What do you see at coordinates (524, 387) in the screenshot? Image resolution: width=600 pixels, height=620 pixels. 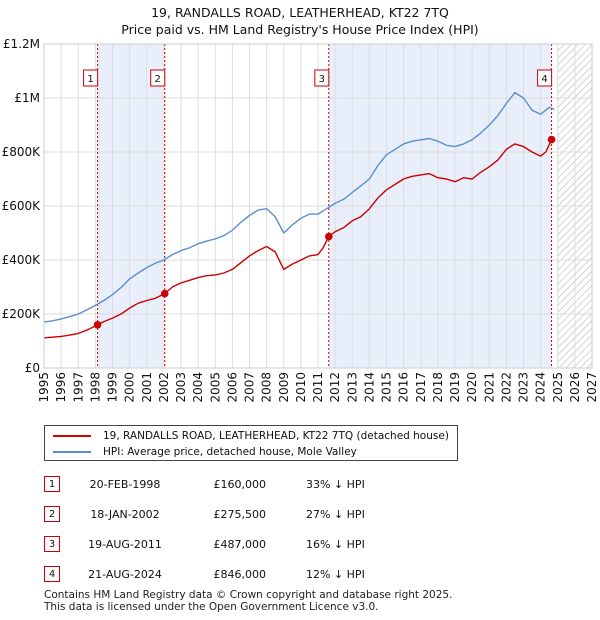 I see `x-tick-label: 2023` at bounding box center [524, 387].